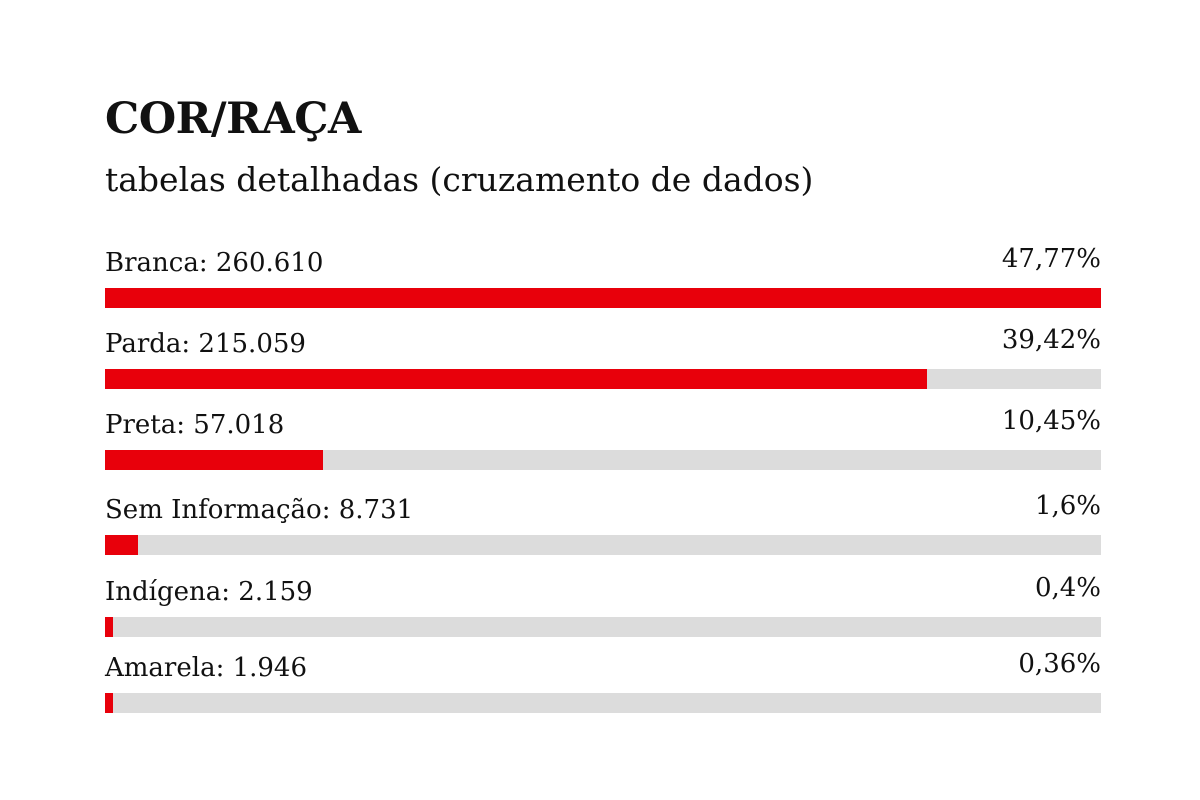 This screenshot has height=800, width=1200. What do you see at coordinates (1059, 664) in the screenshot?
I see `bar-percent-label: 0,36%` at bounding box center [1059, 664].